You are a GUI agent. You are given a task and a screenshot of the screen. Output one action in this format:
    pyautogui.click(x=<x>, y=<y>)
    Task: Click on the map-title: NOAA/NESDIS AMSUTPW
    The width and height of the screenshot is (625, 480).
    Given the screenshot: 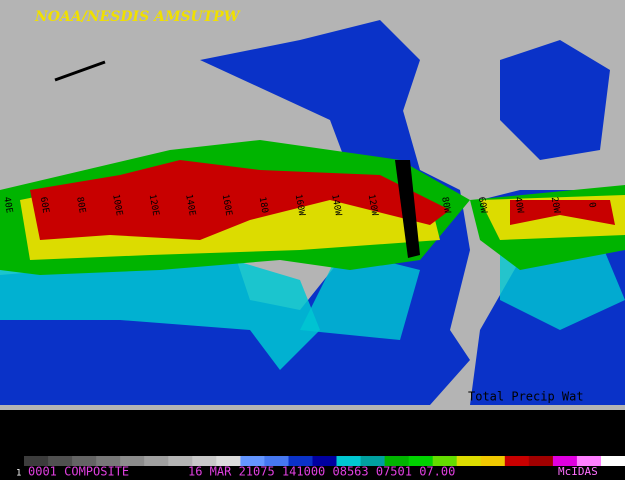 What is the action you would take?
    pyautogui.click(x=137, y=17)
    